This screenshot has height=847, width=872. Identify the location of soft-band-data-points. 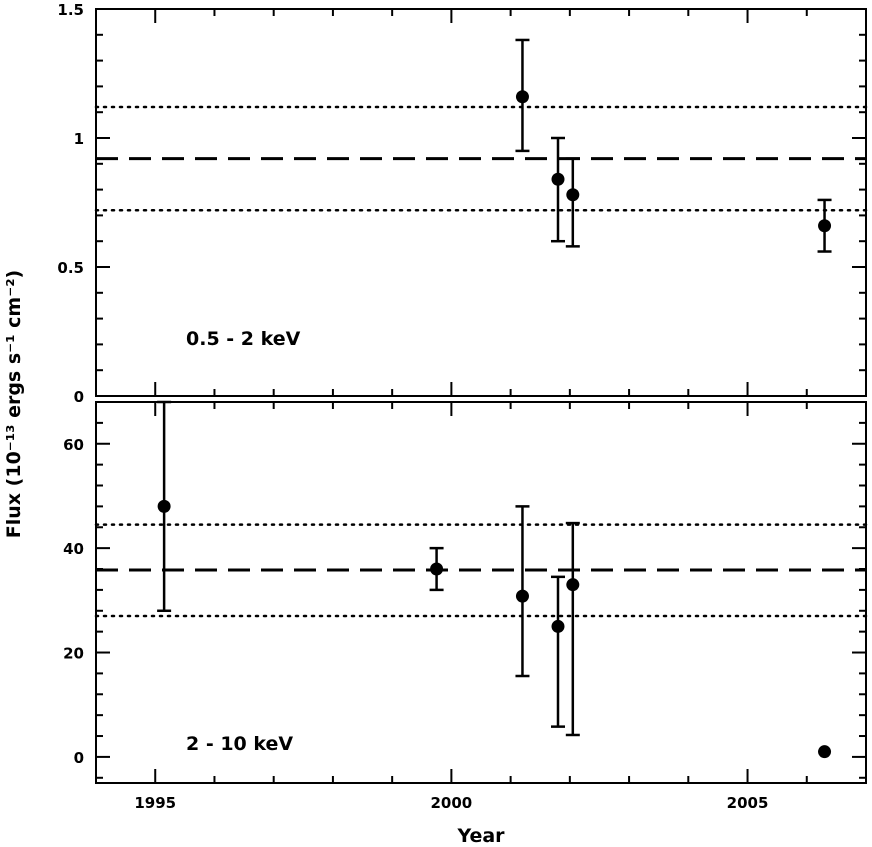
(673, 145).